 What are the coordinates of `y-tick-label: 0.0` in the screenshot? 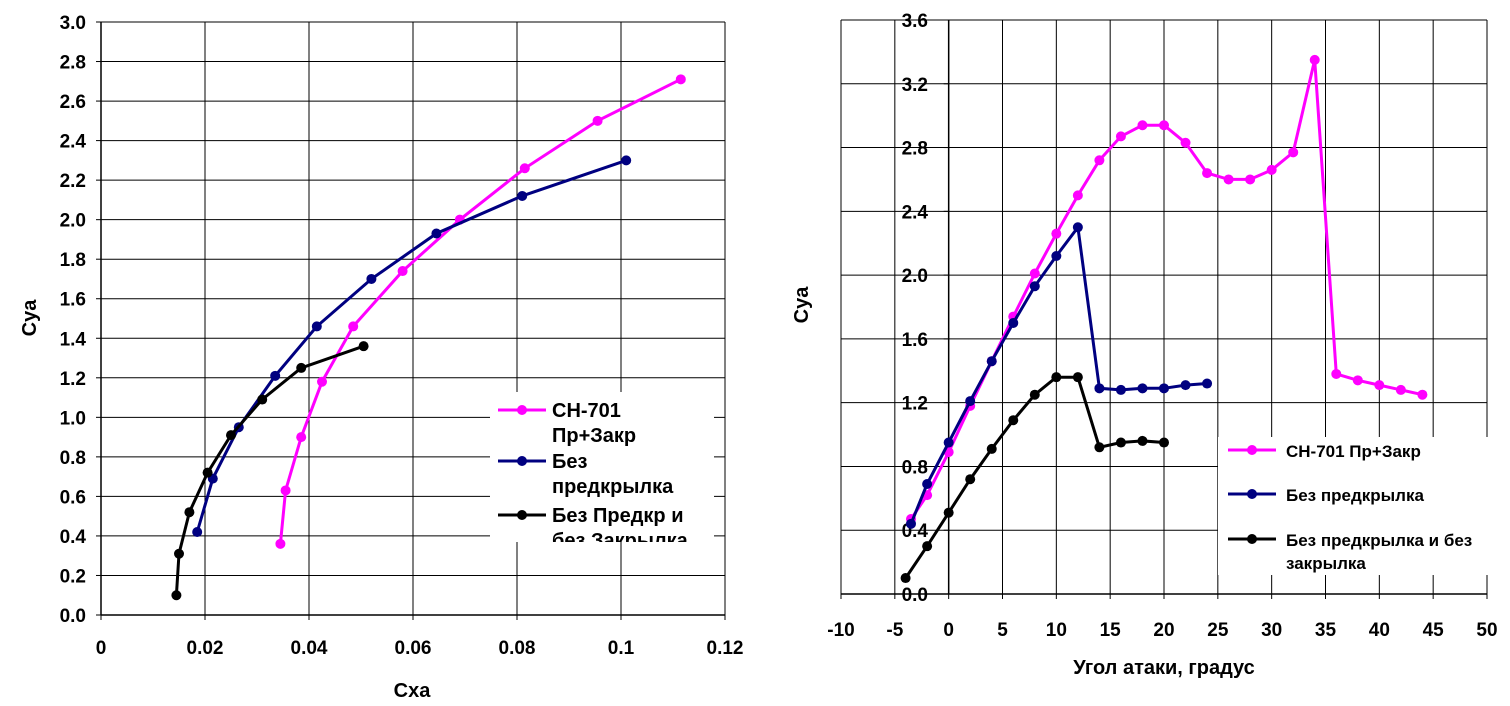 It's located at (73, 616).